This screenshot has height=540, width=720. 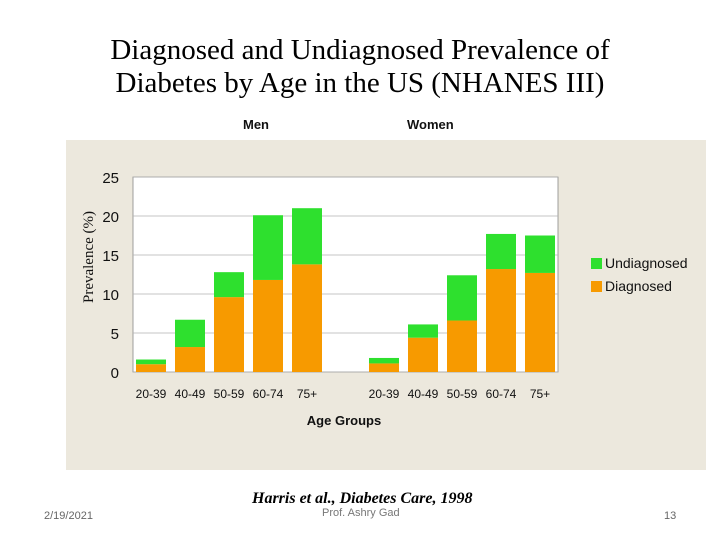 I want to click on legend-label: Diagnosed, so click(x=638, y=286).